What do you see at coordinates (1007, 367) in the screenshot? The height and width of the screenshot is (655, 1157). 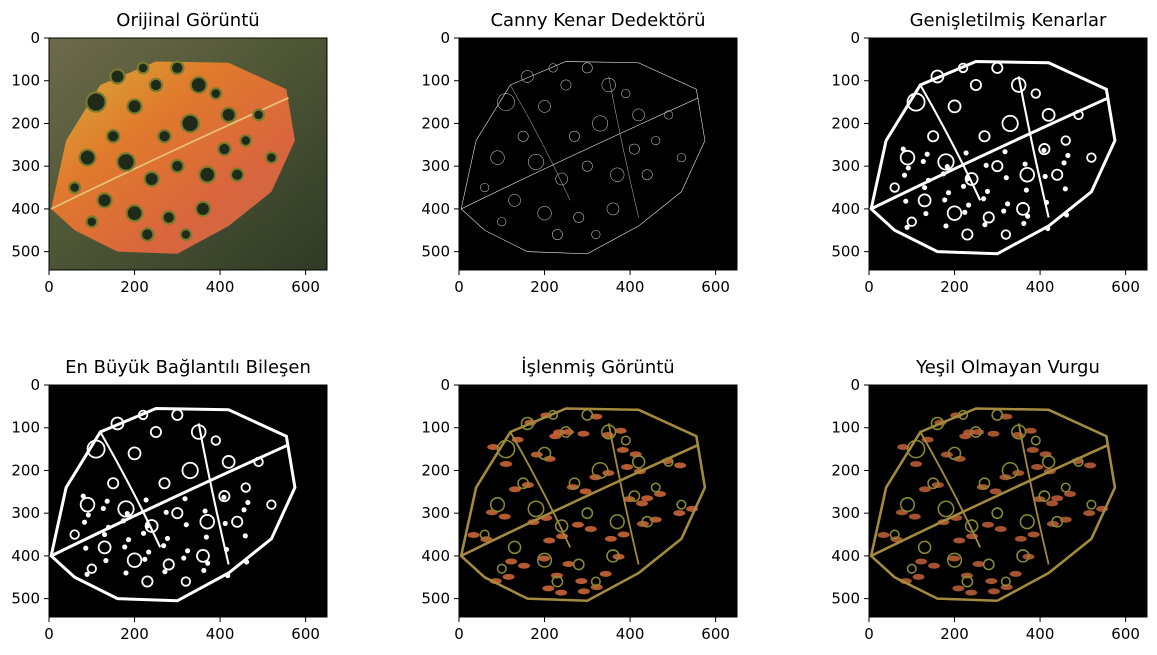 I see `panel-title: Yeşil Olmayan Vurgu` at bounding box center [1007, 367].